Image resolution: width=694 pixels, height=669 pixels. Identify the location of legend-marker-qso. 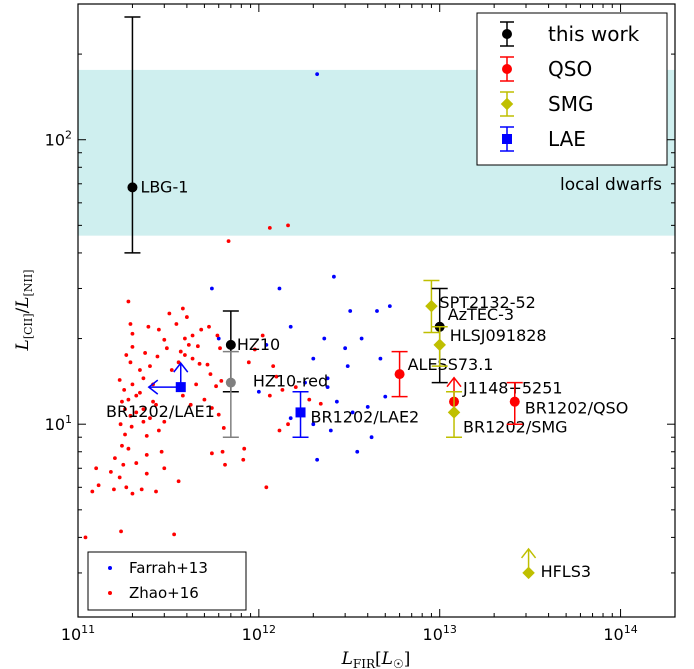
(507, 69).